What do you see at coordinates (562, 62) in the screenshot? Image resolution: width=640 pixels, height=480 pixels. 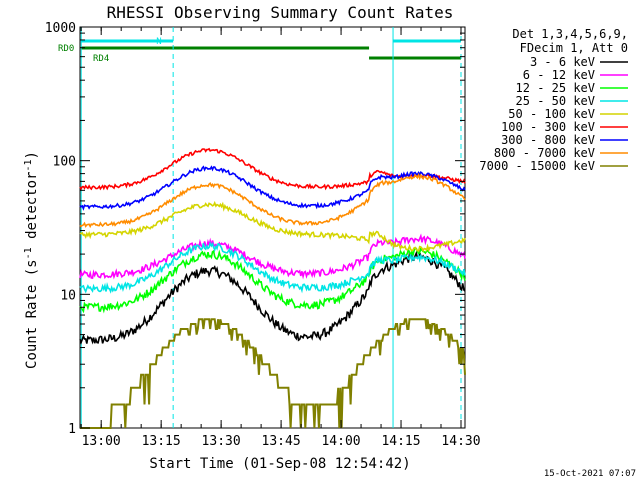 I see `legend-label: 3 - 6 keV` at bounding box center [562, 62].